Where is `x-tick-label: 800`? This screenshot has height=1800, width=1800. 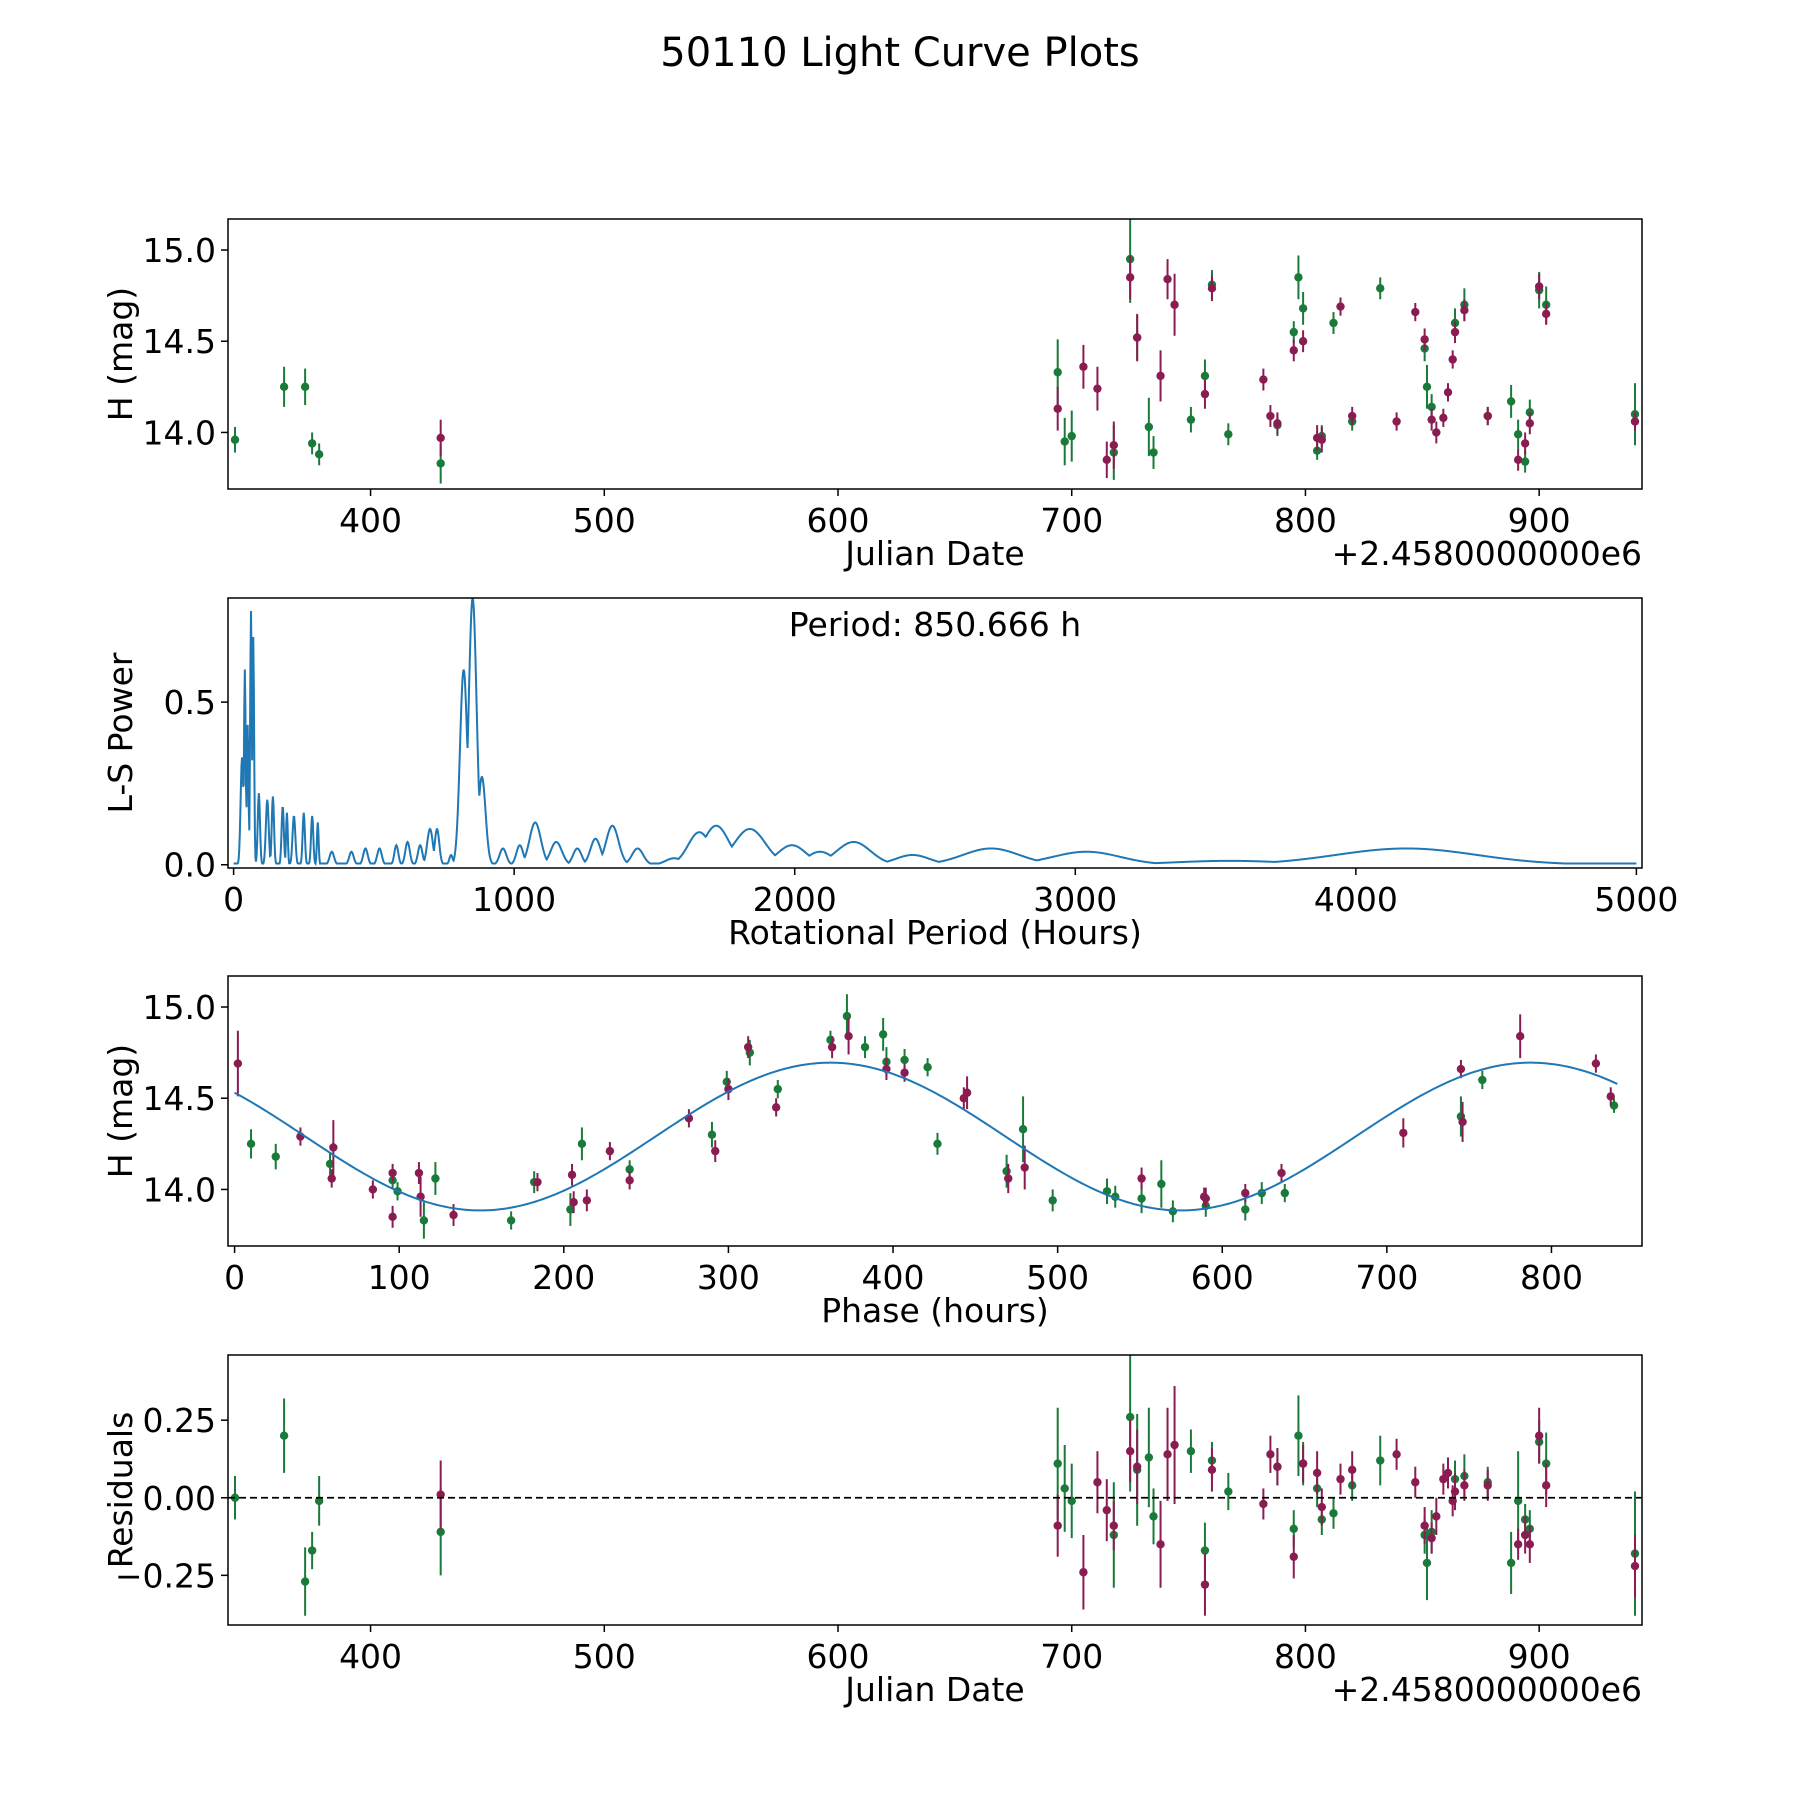
x-tick-label: 800 is located at coordinates (1305, 1656).